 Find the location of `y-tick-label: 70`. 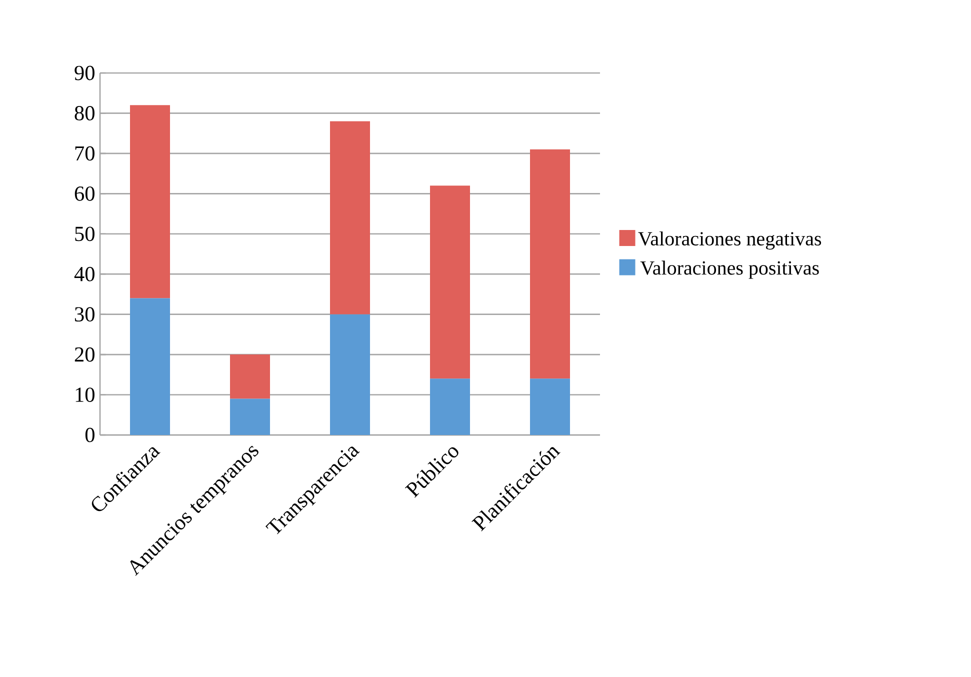

y-tick-label: 70 is located at coordinates (84, 153).